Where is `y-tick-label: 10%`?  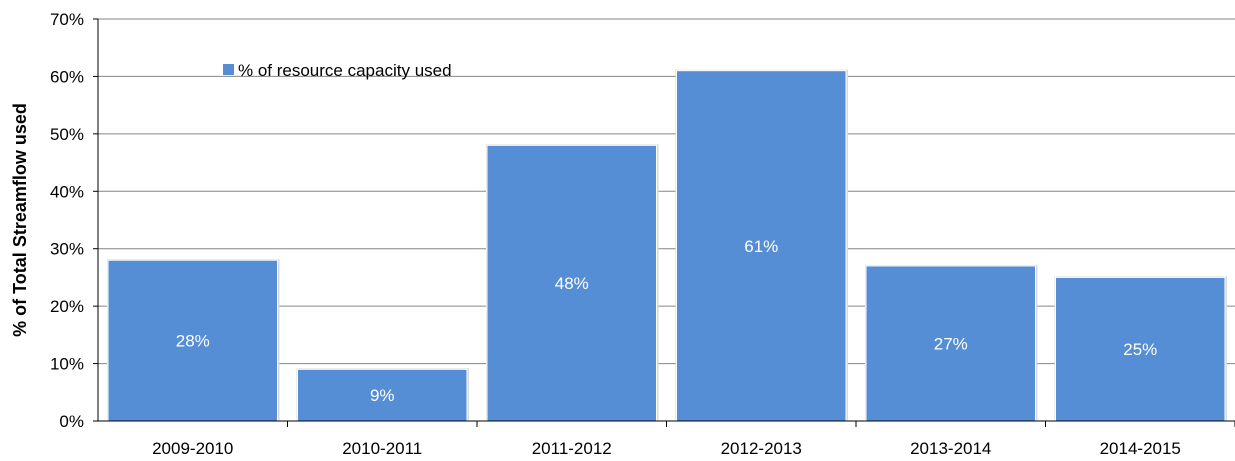
y-tick-label: 10% is located at coordinates (67, 364).